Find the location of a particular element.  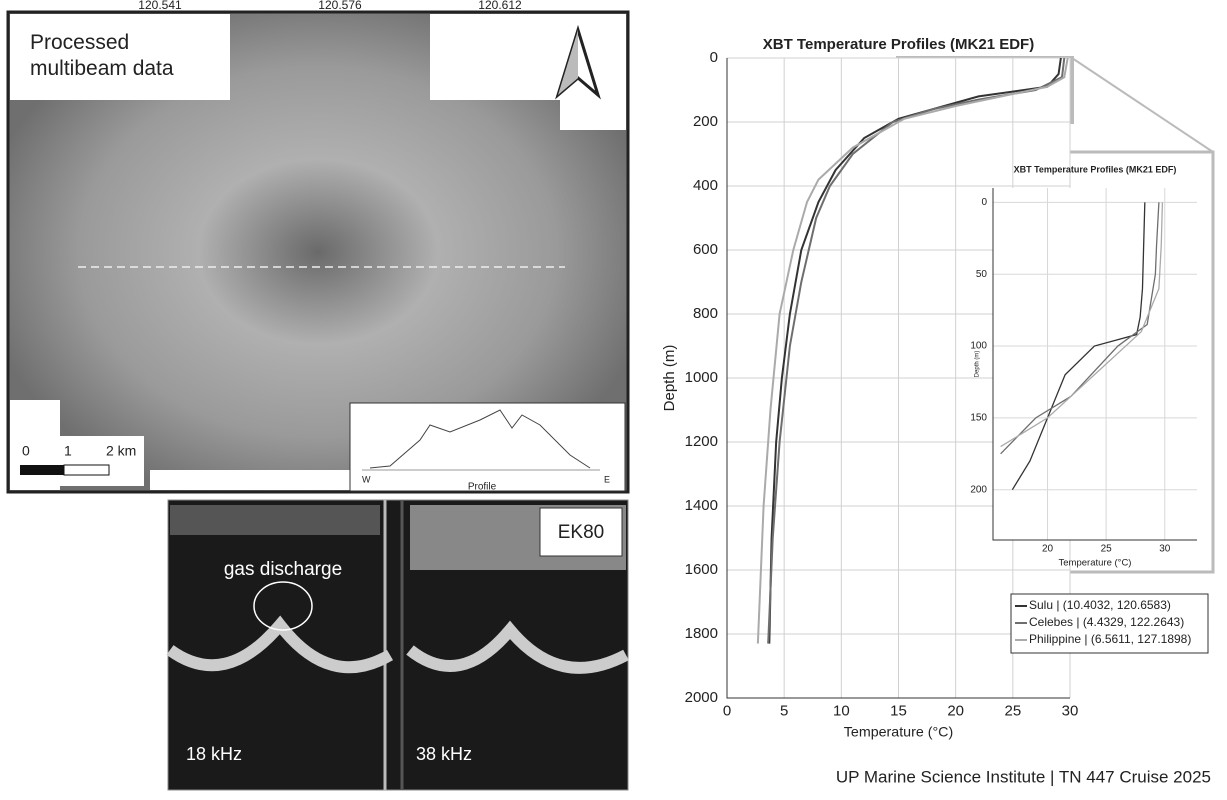

echogram-panel: gas discharge EK80 18 kHz 38 kHz is located at coordinates (397, 645).